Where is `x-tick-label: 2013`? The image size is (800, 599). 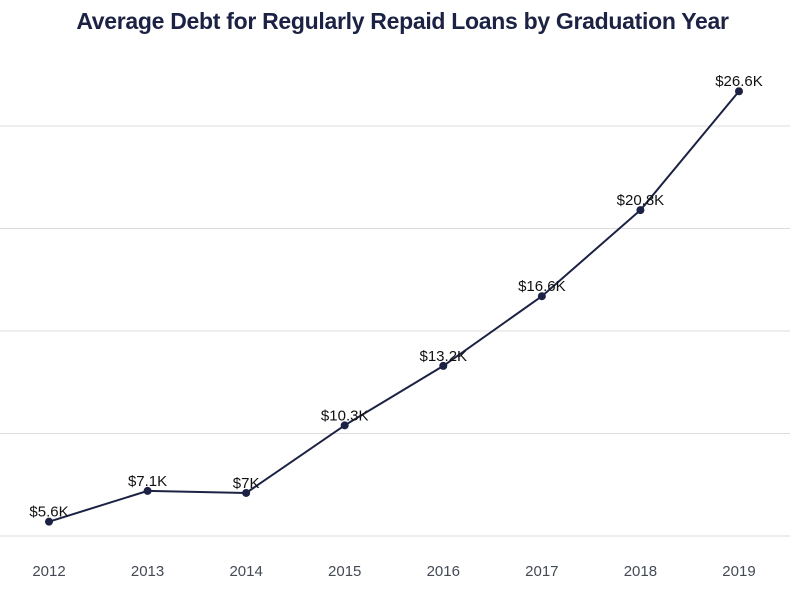 x-tick-label: 2013 is located at coordinates (147, 571).